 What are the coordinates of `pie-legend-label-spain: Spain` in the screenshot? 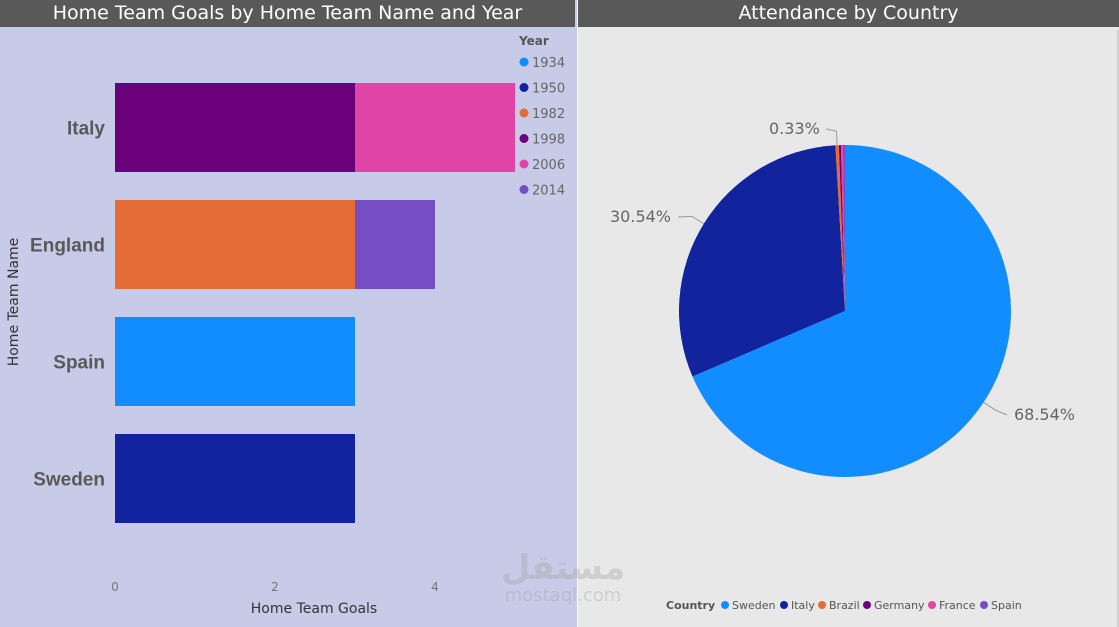 It's located at (1006, 605).